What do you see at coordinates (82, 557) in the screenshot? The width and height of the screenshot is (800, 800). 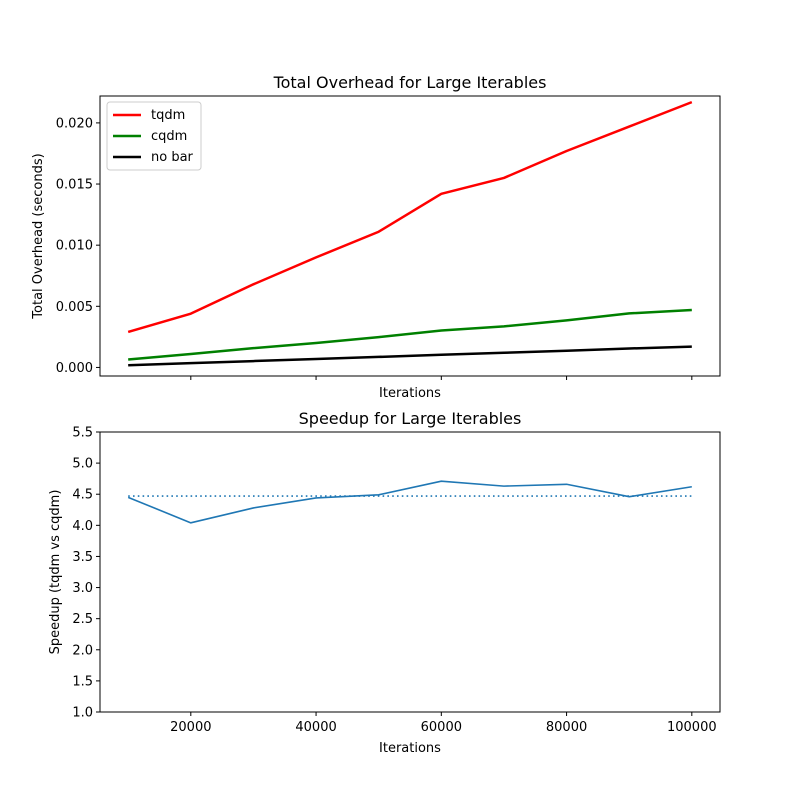 I see `speedup-chart-ytick-label: 3.5` at bounding box center [82, 557].